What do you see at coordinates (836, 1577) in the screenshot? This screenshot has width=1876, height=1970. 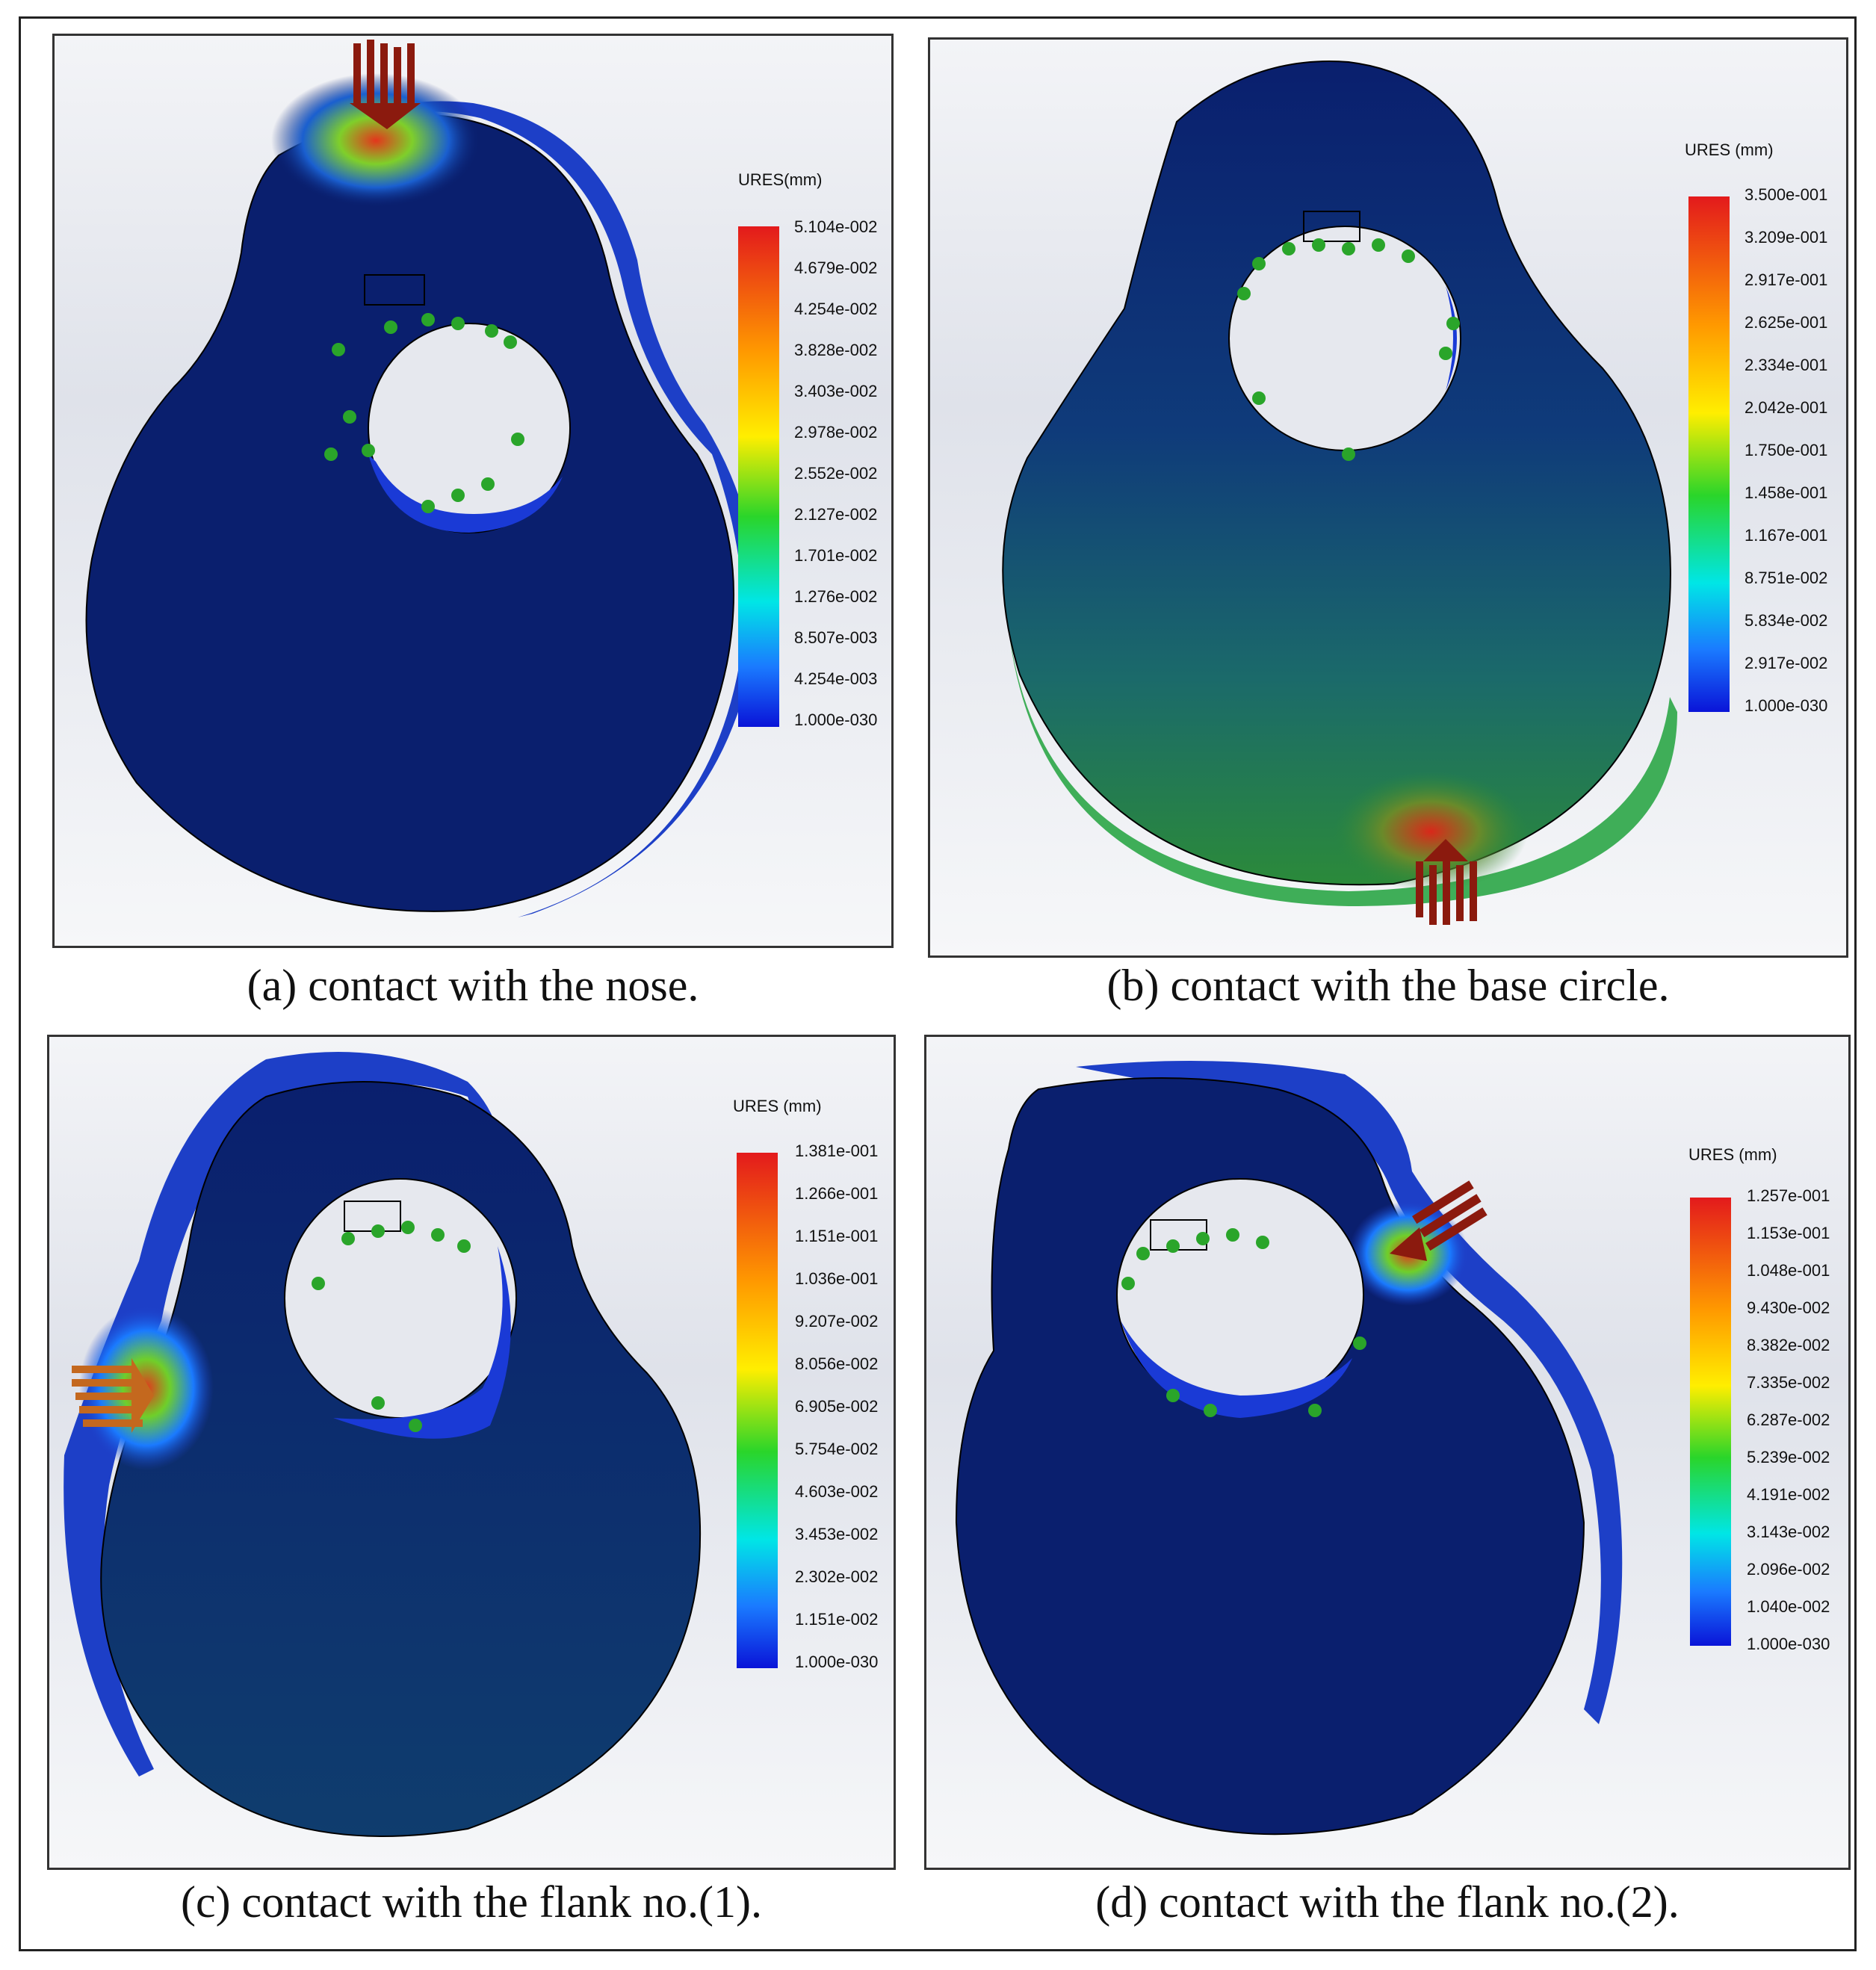 I see `legend-value: 2.302e-002` at bounding box center [836, 1577].